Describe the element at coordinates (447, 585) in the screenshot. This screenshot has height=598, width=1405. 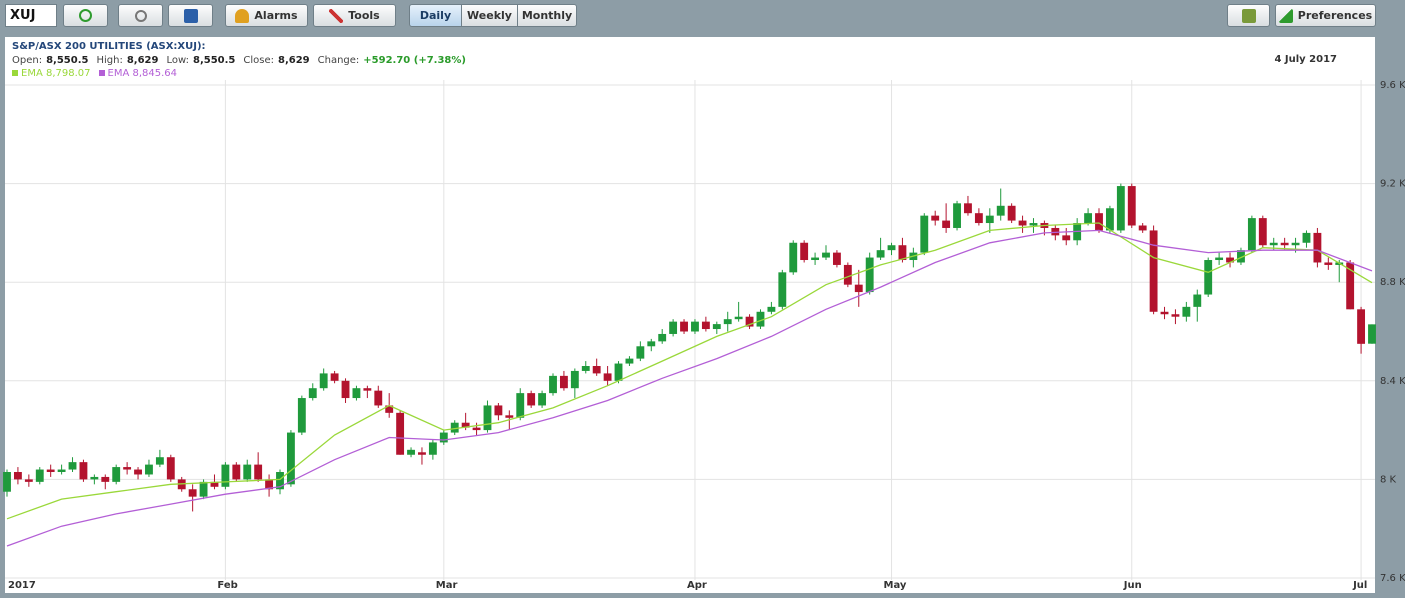
I see `x-tick-label: Mar` at that location.